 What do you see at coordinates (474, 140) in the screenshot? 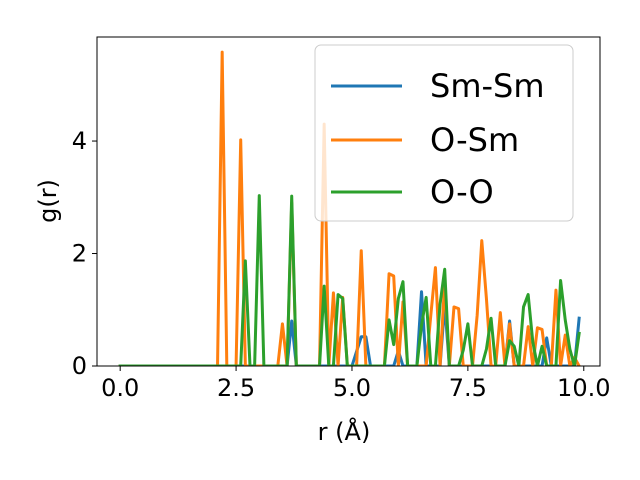
I see `legend-label-1: O-Sm` at bounding box center [474, 140].